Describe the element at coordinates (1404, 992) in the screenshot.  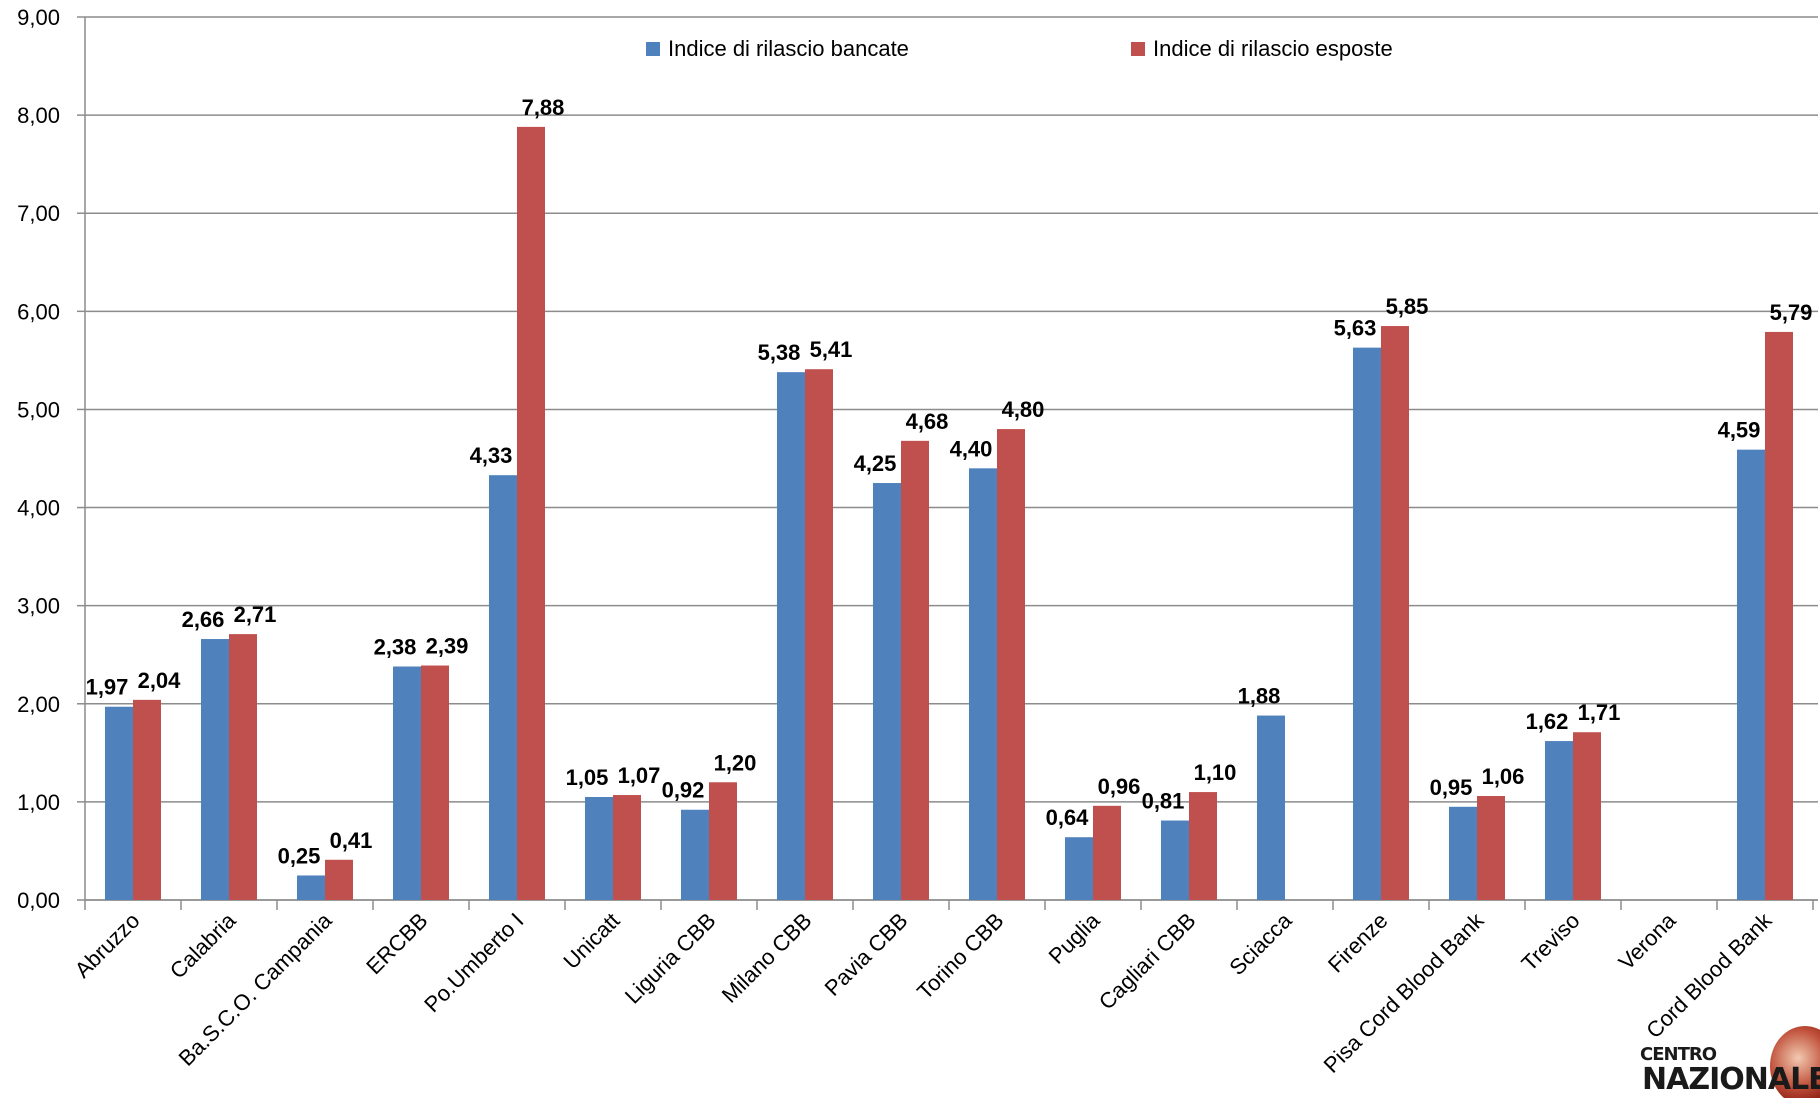
I see `category-label: Pisa Cord Blood Bank` at that location.